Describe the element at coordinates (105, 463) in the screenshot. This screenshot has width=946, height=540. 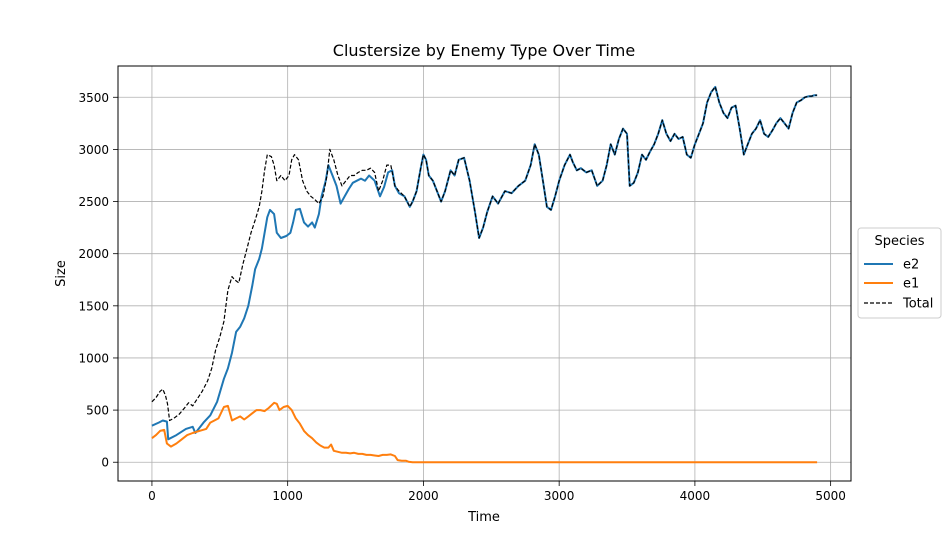
I see `y-tick-label: 0` at that location.